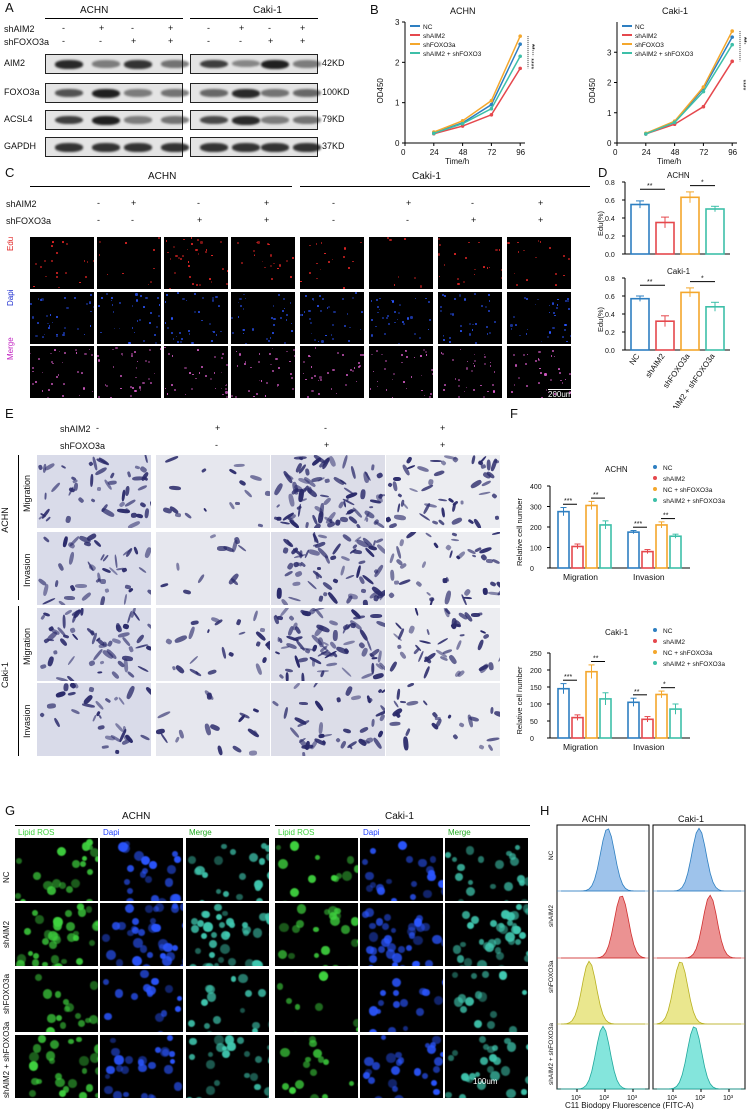 The height and width of the screenshot is (1109, 747). What do you see at coordinates (97, 428) in the screenshot?
I see `tw-sign-aim2: -` at bounding box center [97, 428].